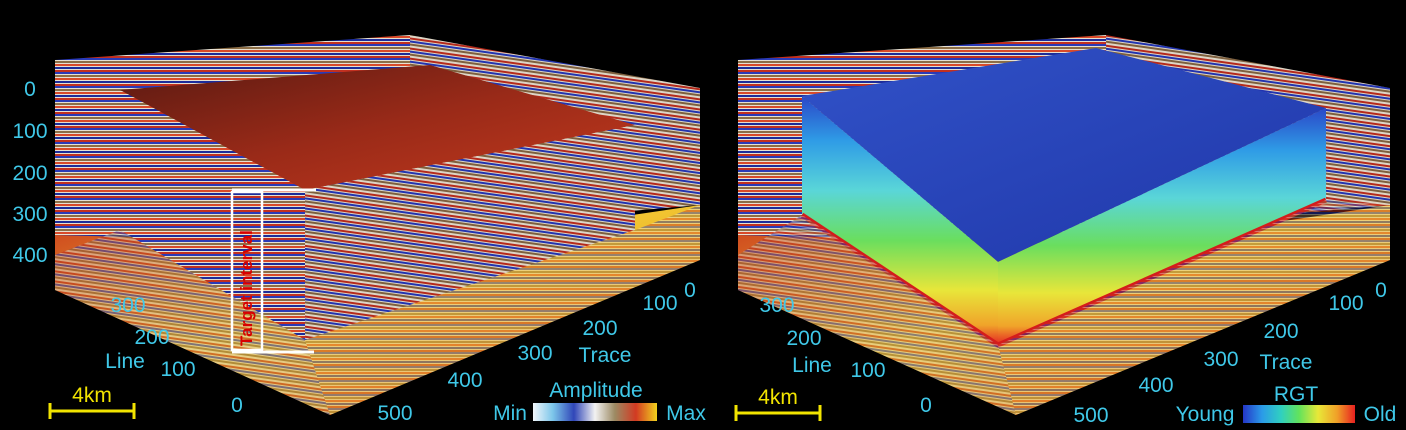  I want to click on colorbar-min-label: Min, so click(510, 413).